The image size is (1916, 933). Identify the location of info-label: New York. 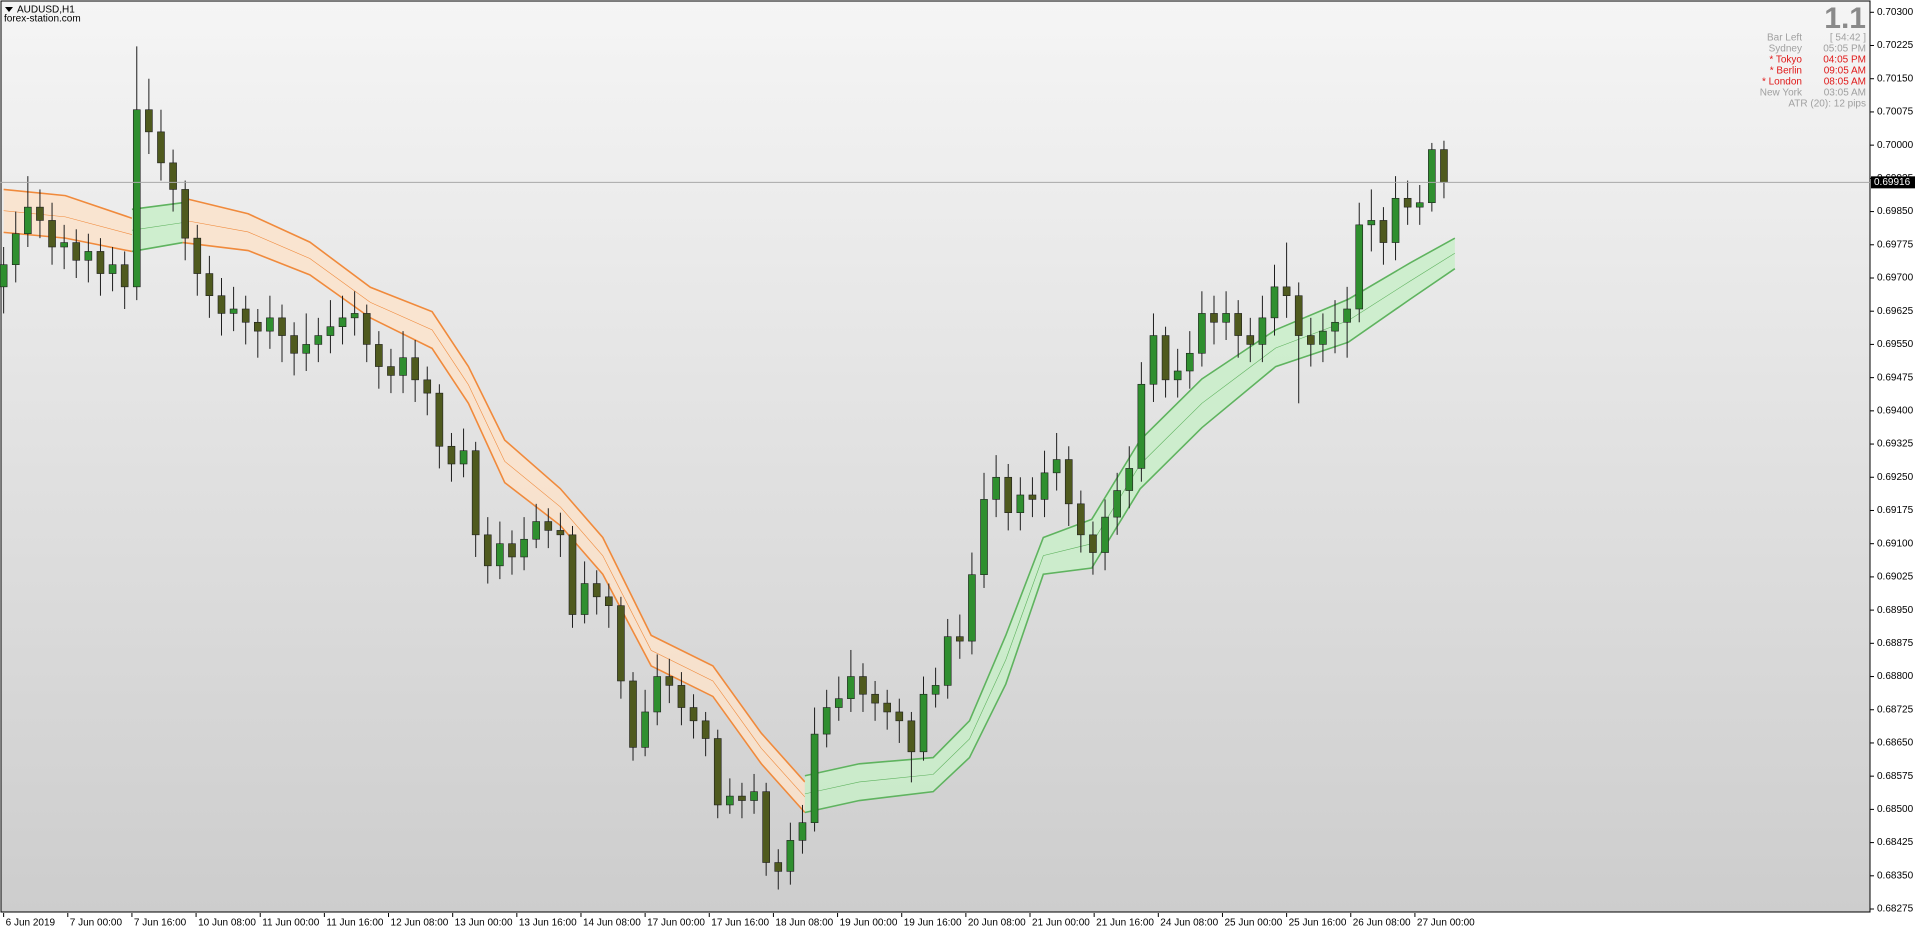
(1781, 93).